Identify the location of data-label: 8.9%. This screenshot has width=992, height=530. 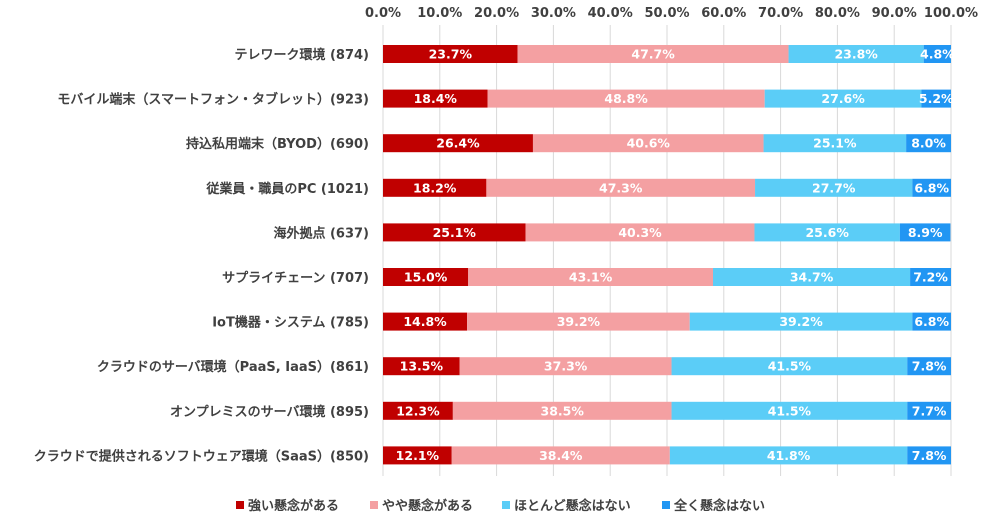
(925, 232).